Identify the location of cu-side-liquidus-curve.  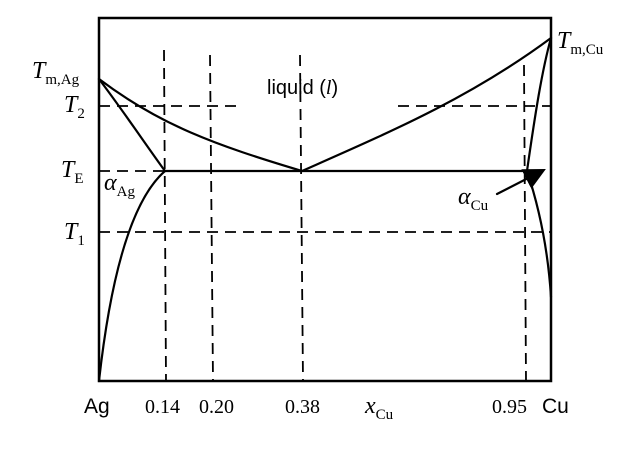
(426, 104).